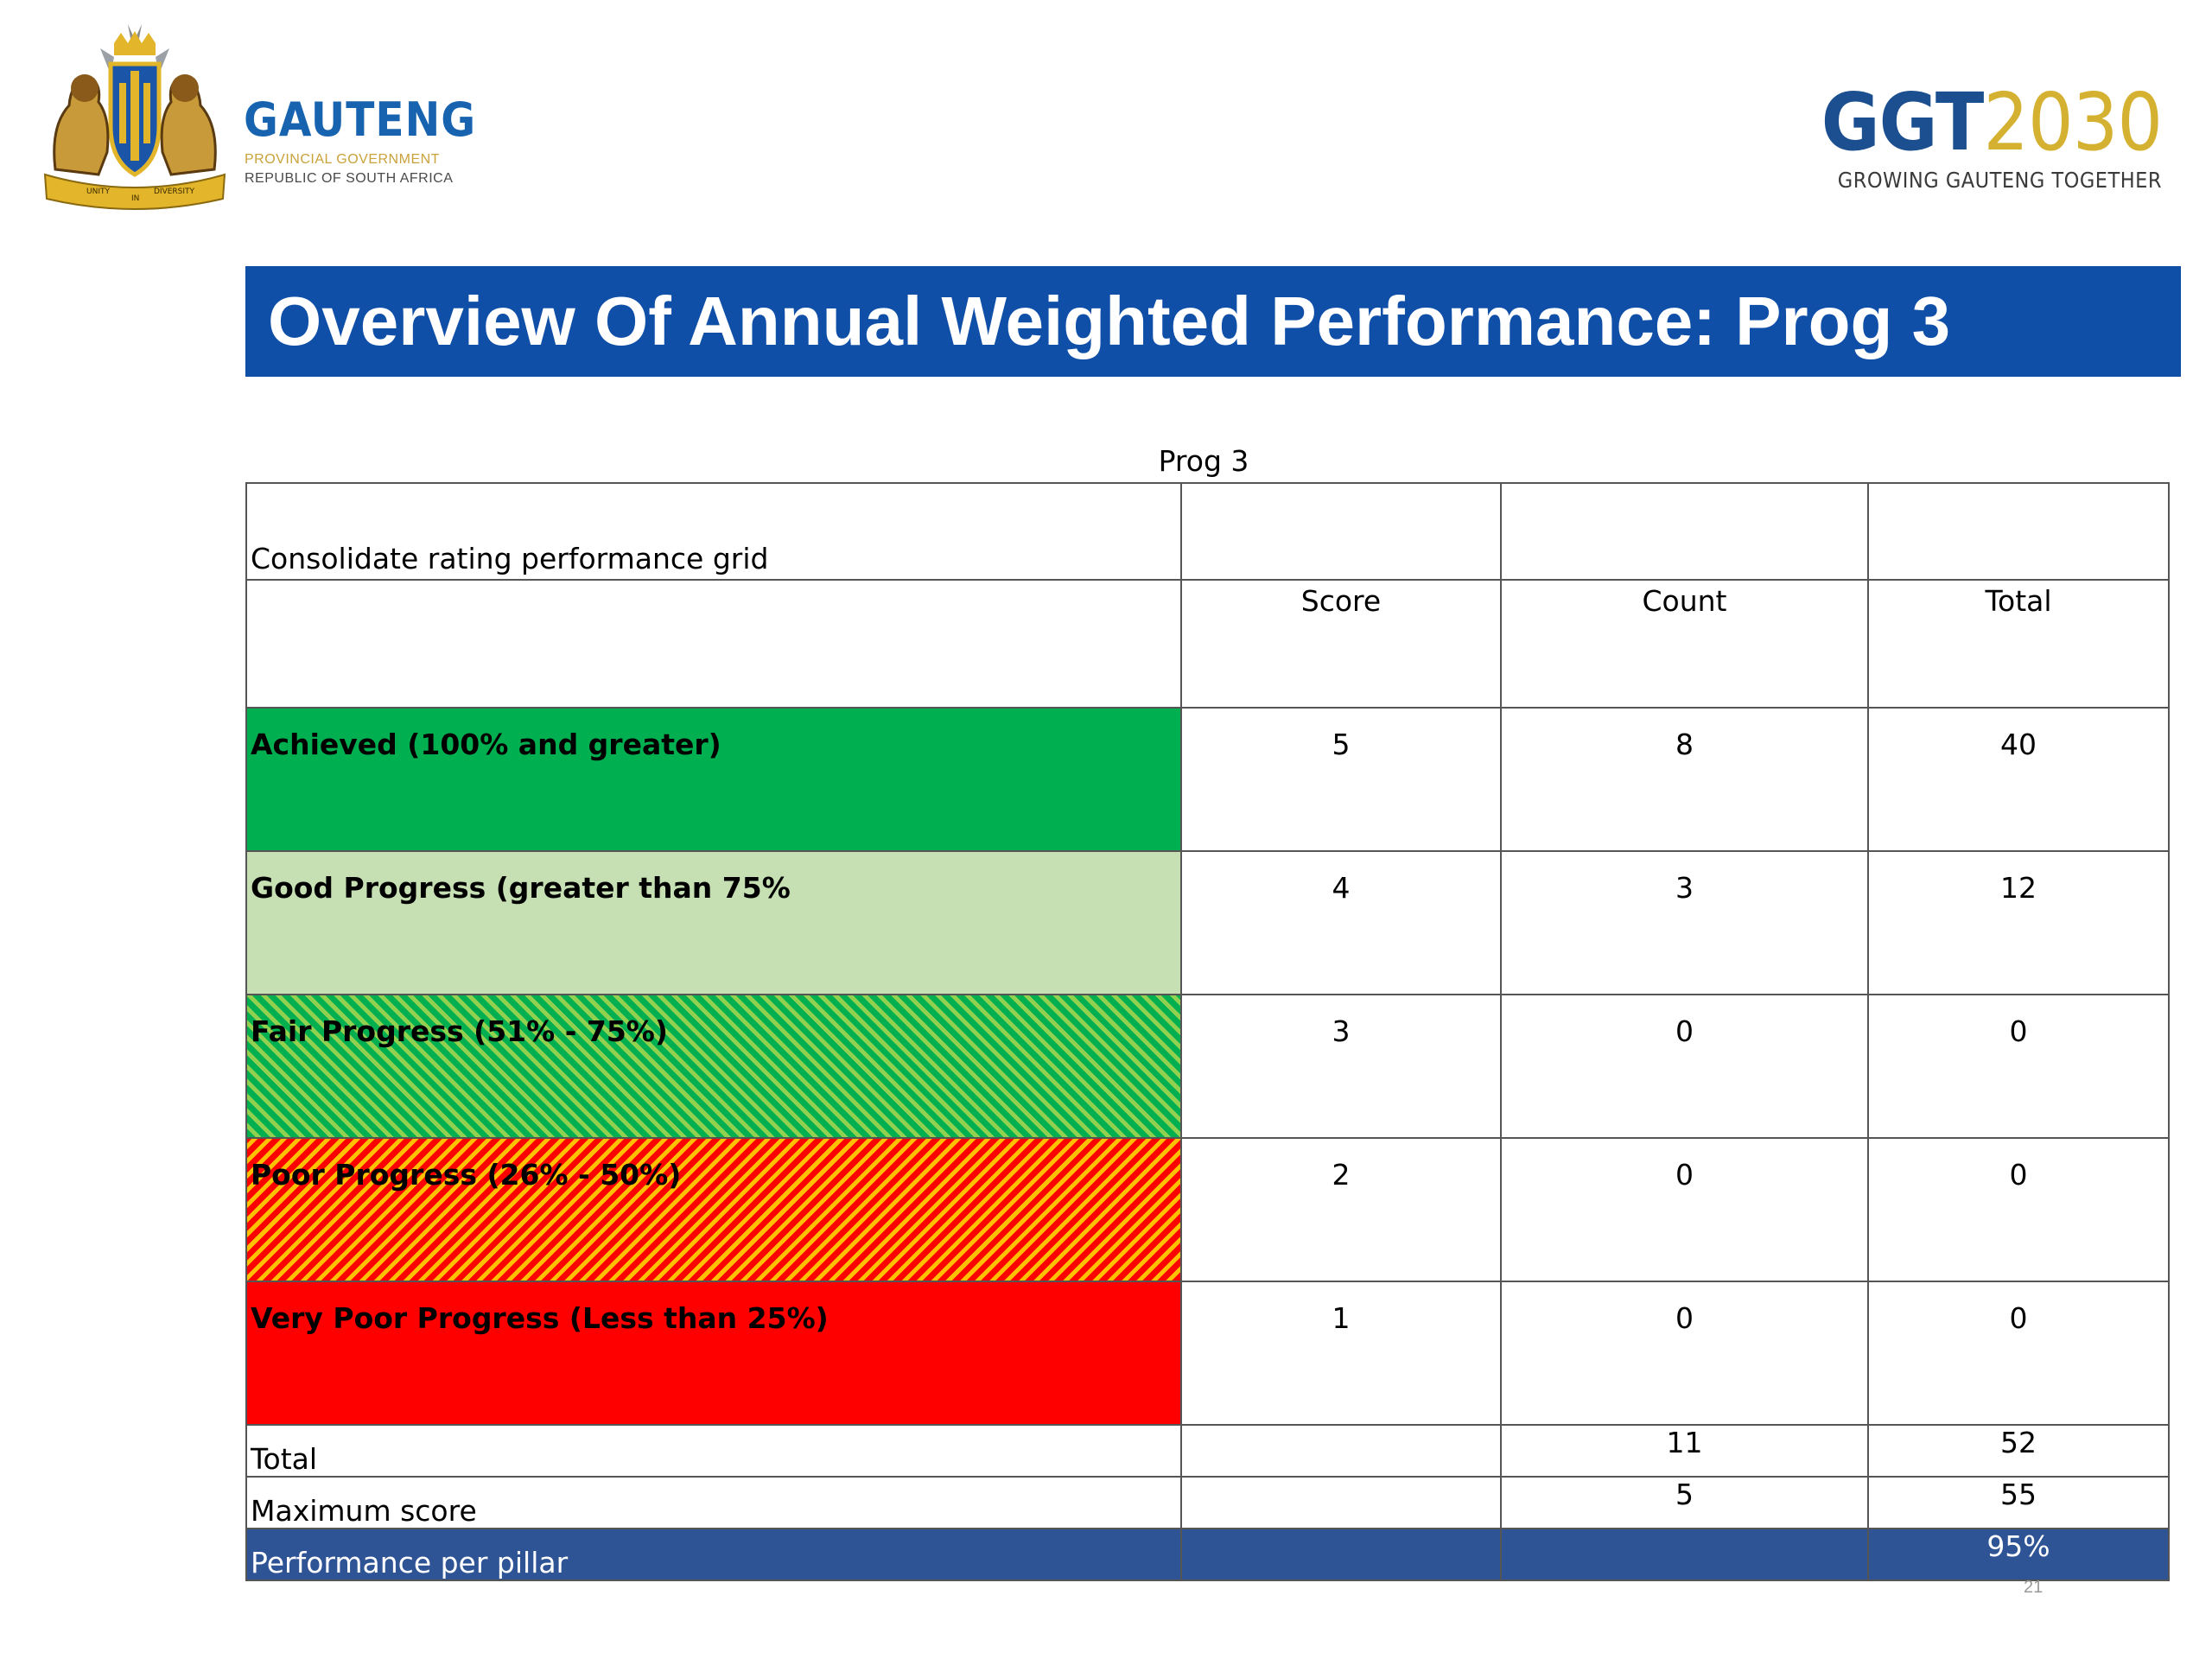  I want to click on table-row-total: Total 11 52, so click(1207, 1451).